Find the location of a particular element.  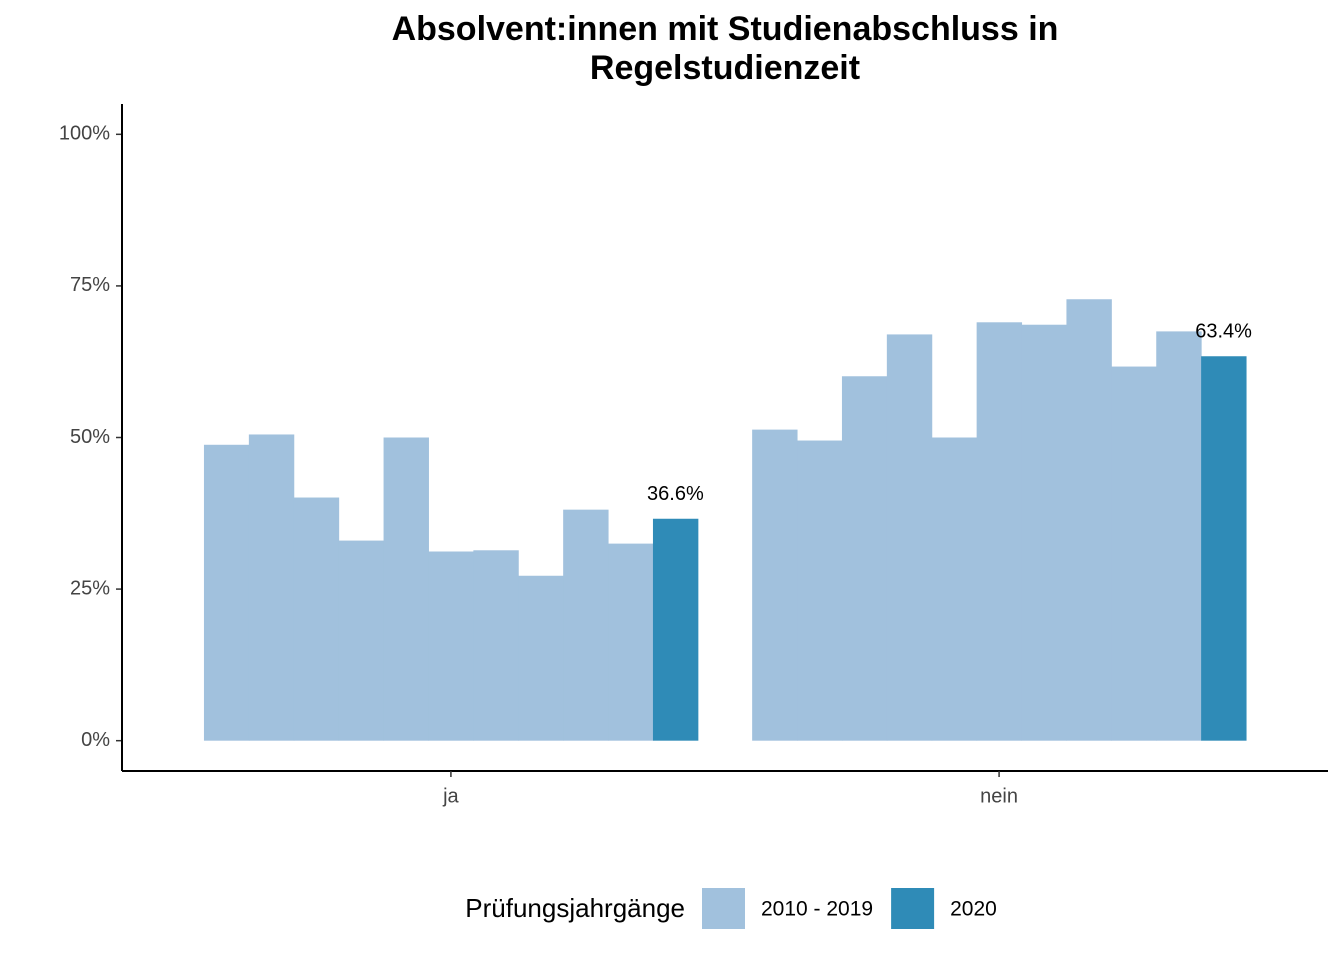

chart-title: Absolvent:innen mit Studienabschluss in is located at coordinates (725, 29).